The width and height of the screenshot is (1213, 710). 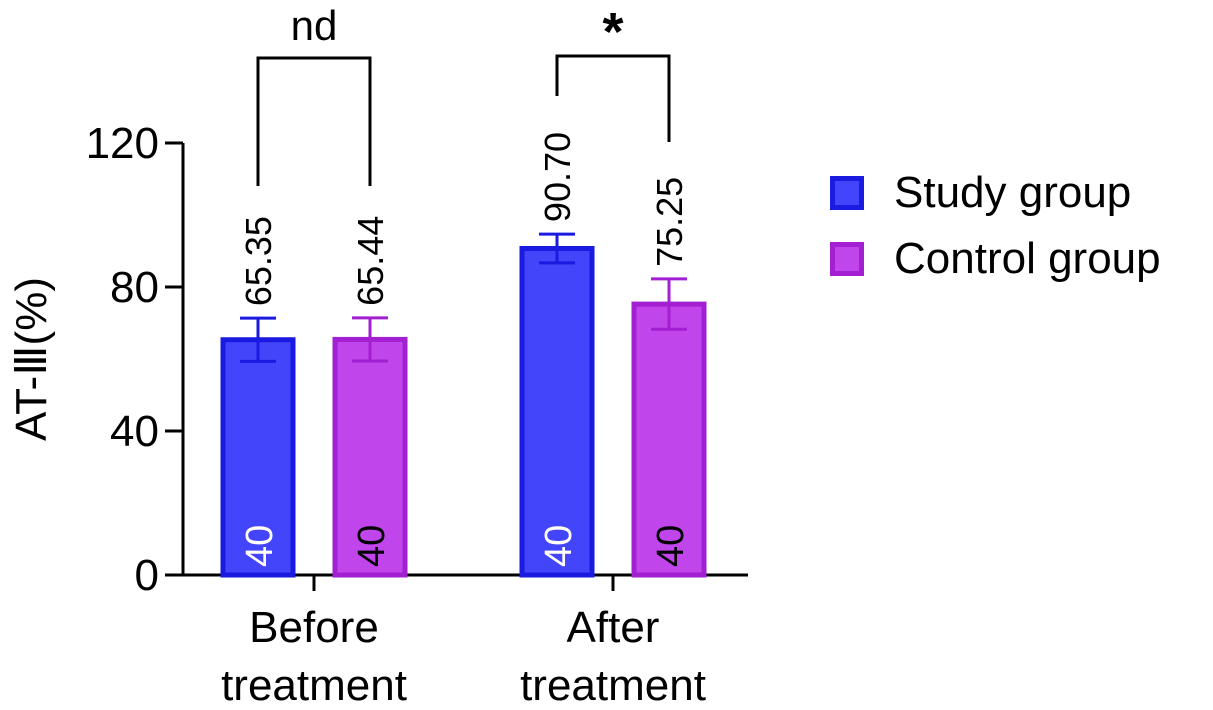 What do you see at coordinates (671, 546) in the screenshot?
I see `n-label-1-1: 40` at bounding box center [671, 546].